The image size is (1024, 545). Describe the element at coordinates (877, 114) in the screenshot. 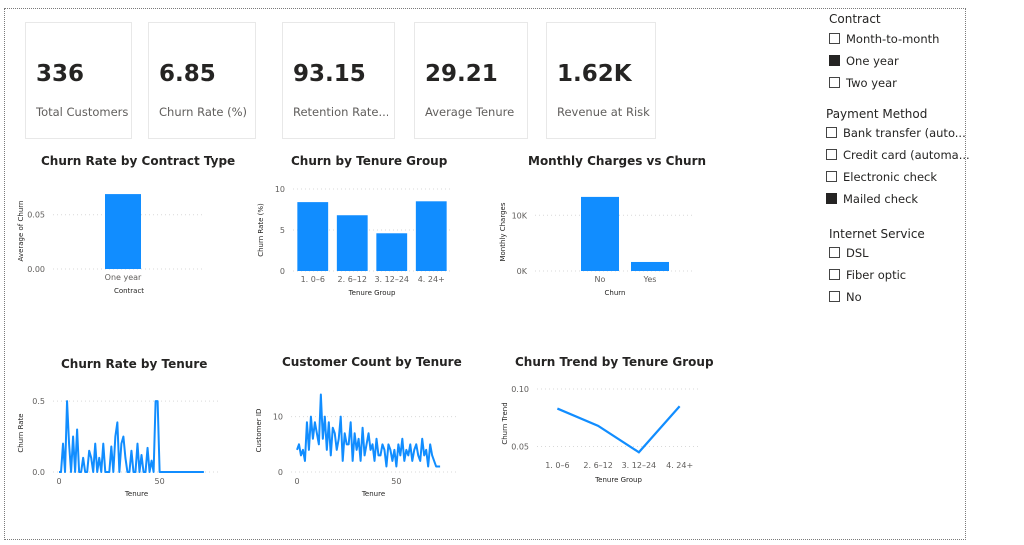

I see `slicer-title-payment-method: Payment Method` at that location.